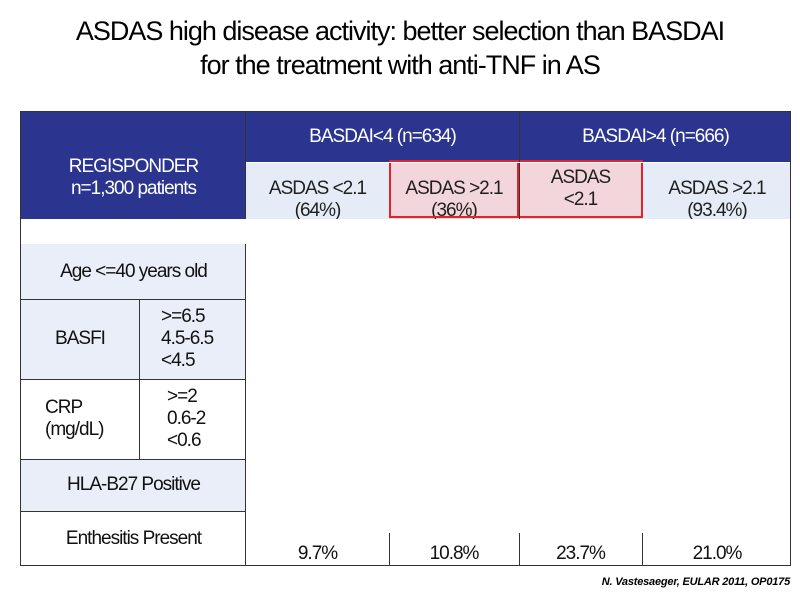 The width and height of the screenshot is (800, 600). I want to click on subheader-asdas-low-1-line2: (64%), so click(318, 210).